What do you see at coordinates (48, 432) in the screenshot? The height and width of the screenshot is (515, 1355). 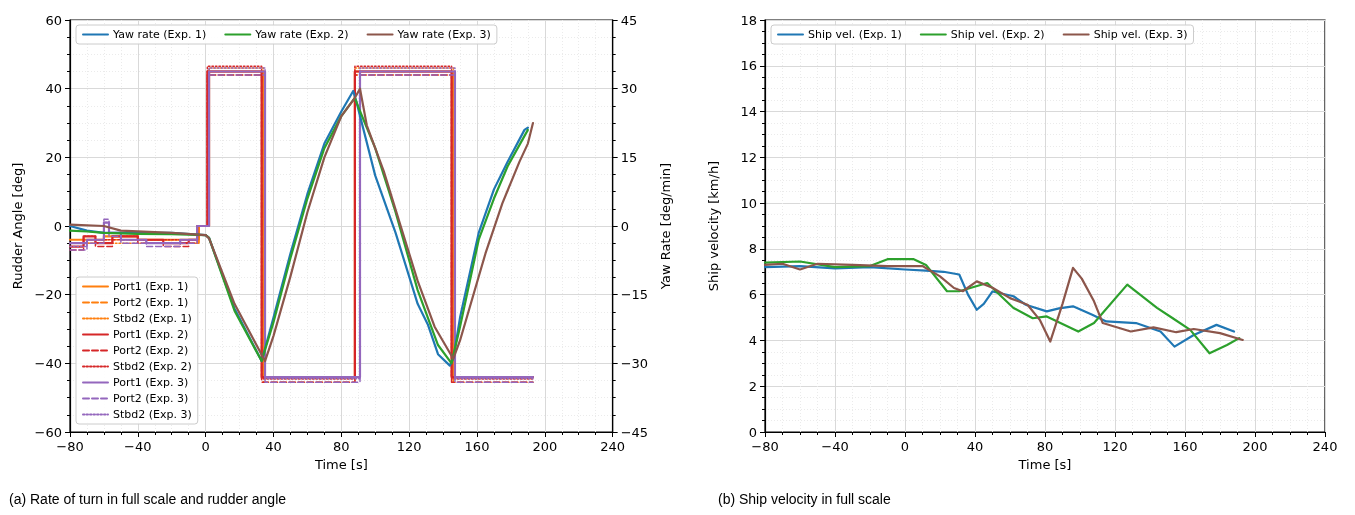 I see `y-tick-label: −60` at bounding box center [48, 432].